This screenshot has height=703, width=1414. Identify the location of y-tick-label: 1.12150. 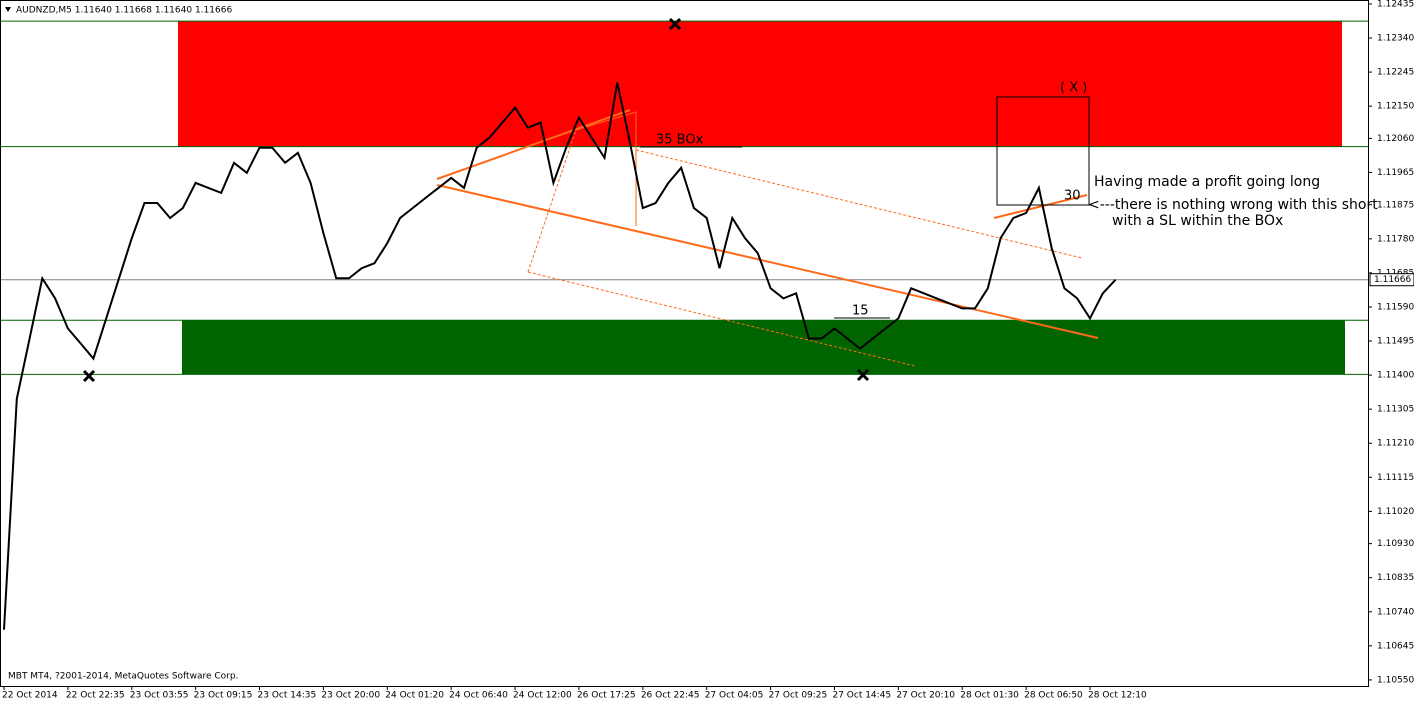
(1395, 107).